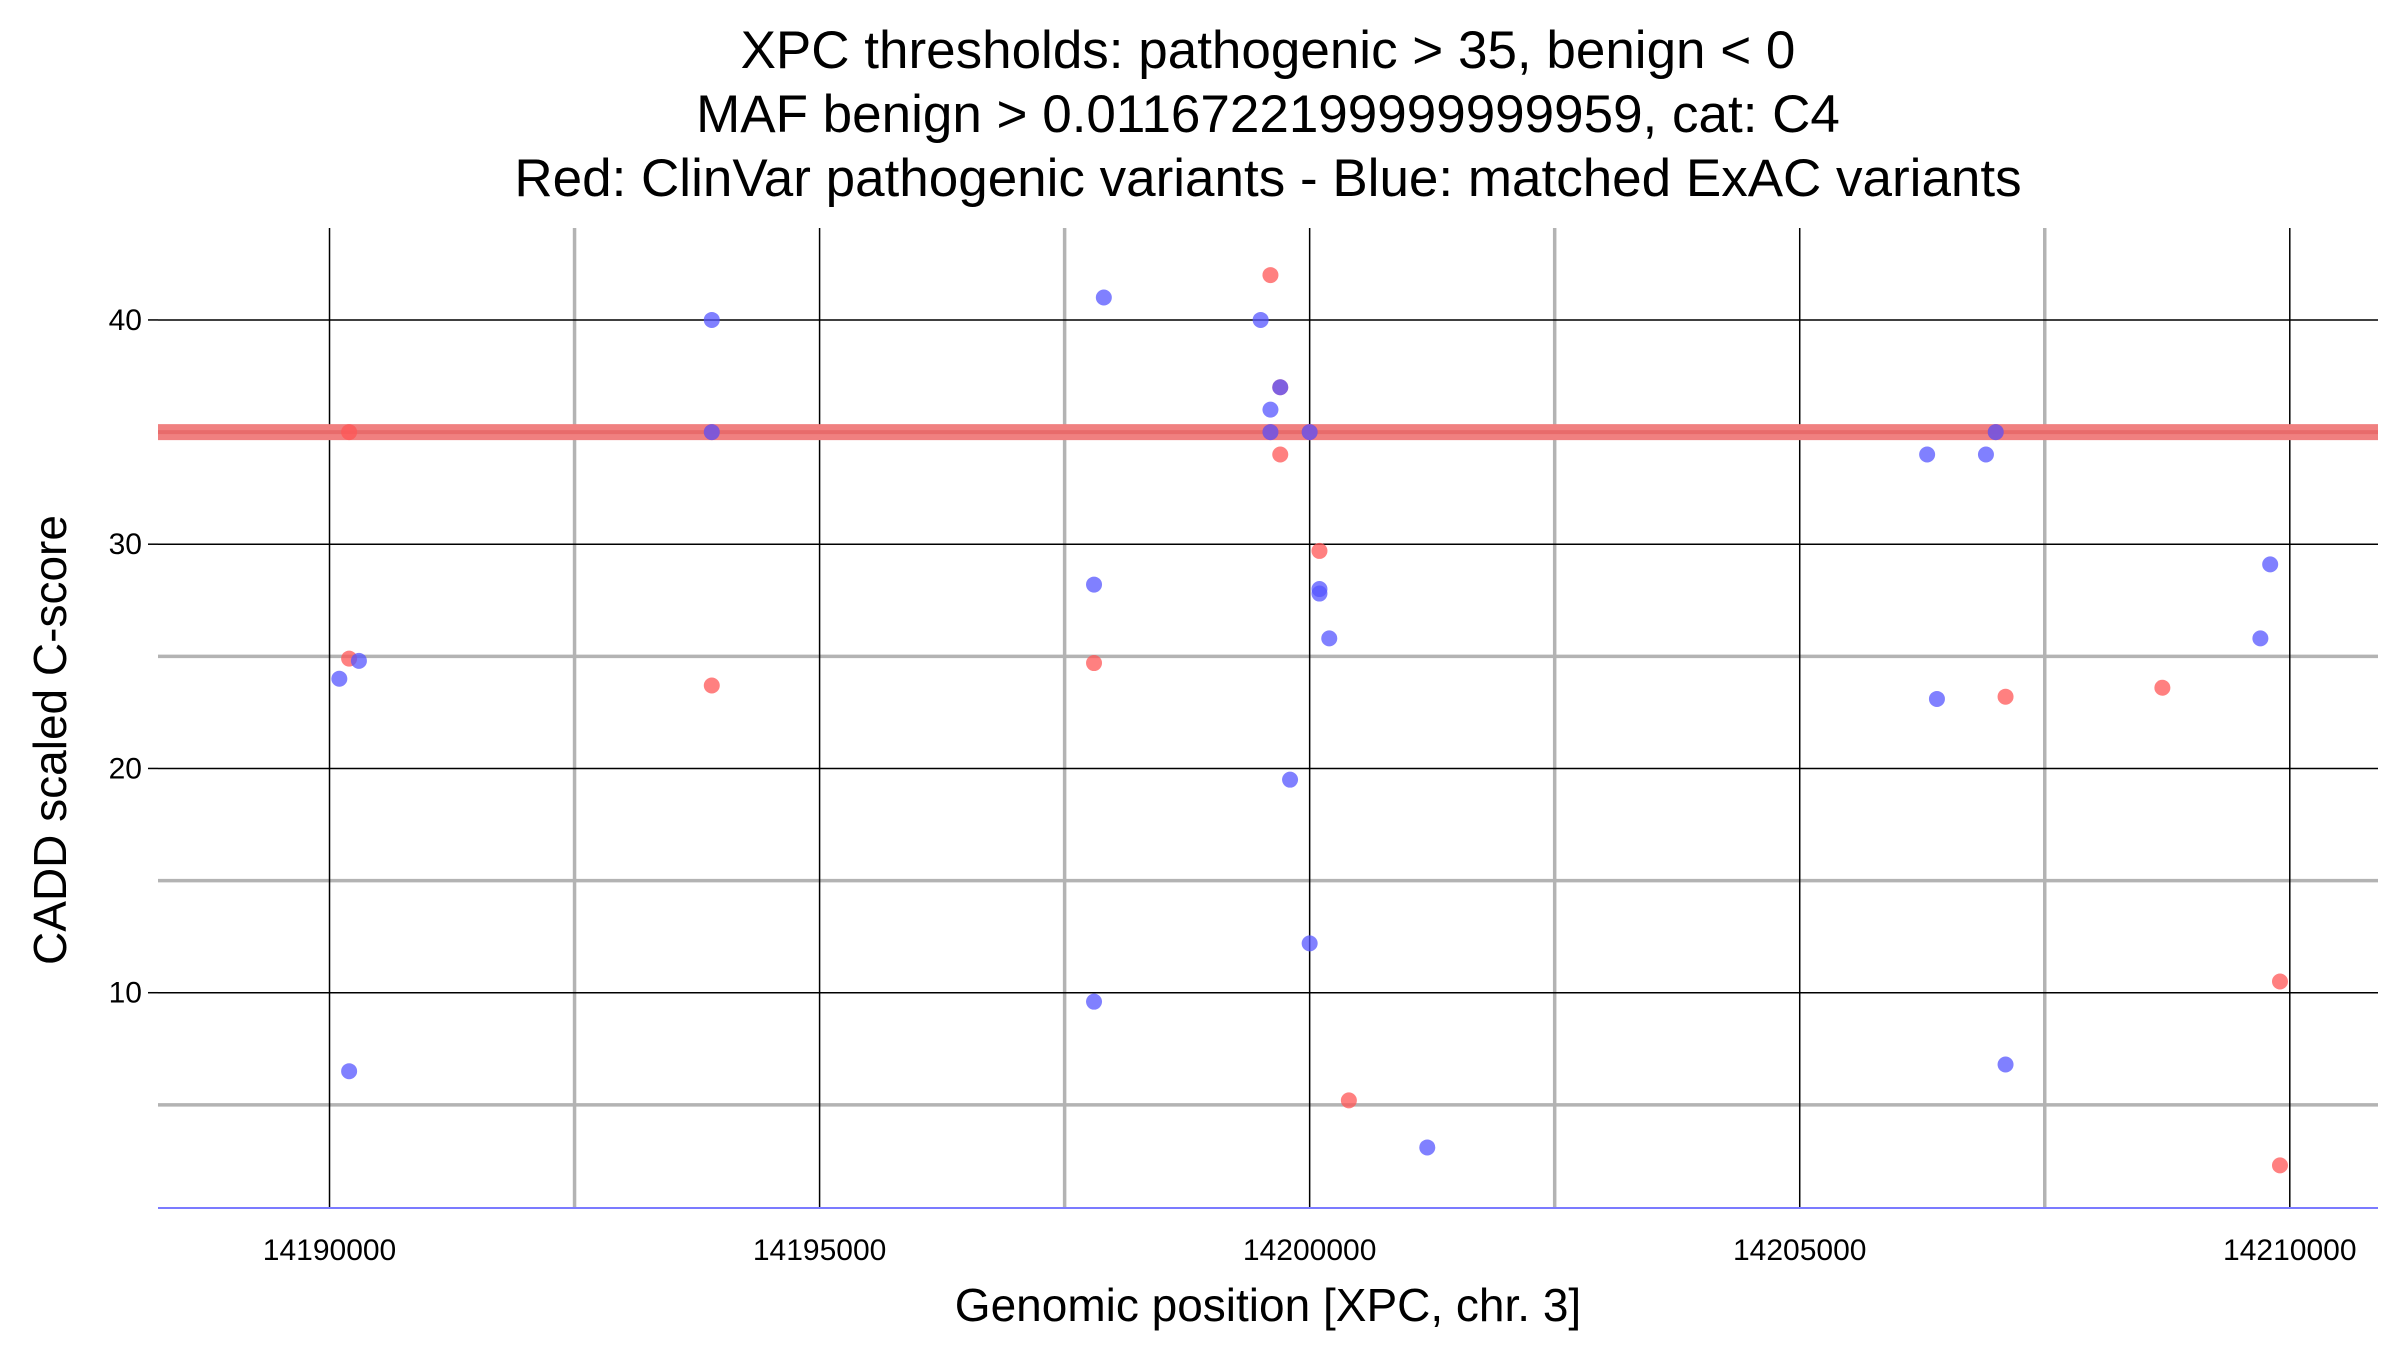 The image size is (2400, 1350). Describe the element at coordinates (819, 1250) in the screenshot. I see `x-tick-label: 14195000` at that location.